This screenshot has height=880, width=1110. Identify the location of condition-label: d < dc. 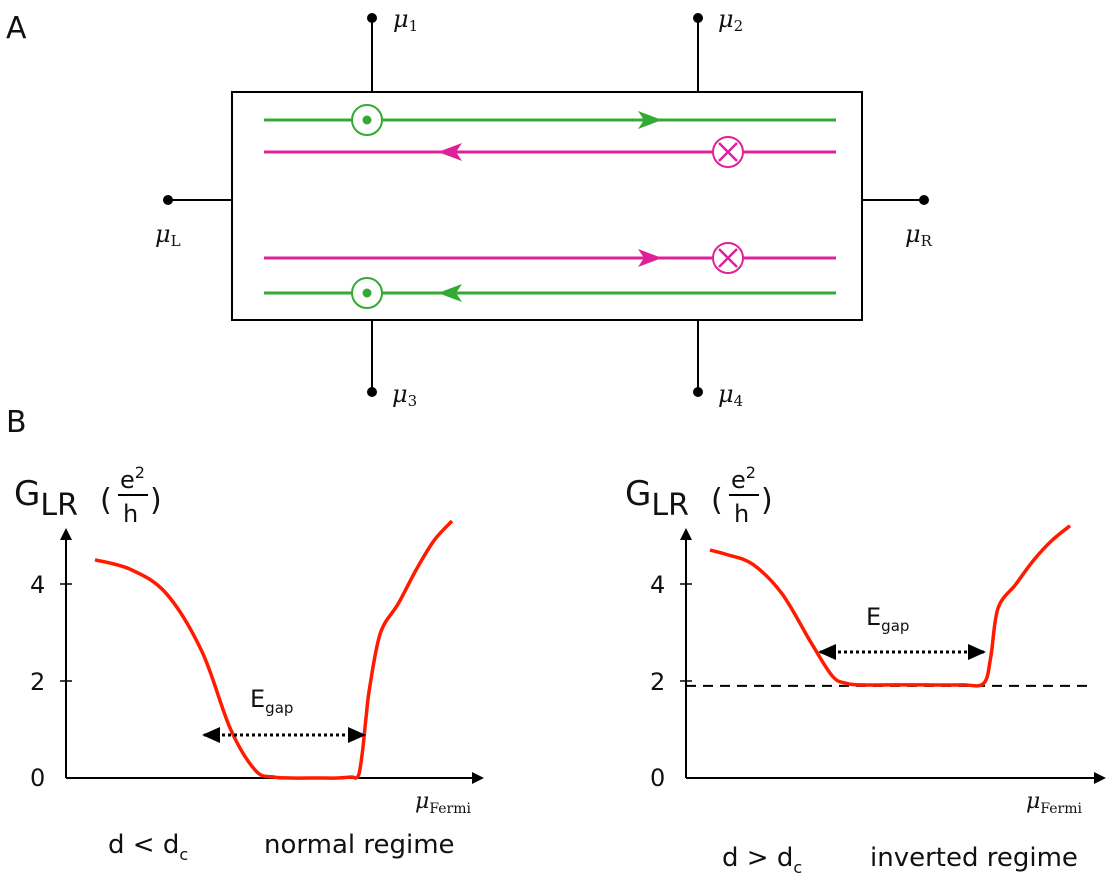
(148, 847).